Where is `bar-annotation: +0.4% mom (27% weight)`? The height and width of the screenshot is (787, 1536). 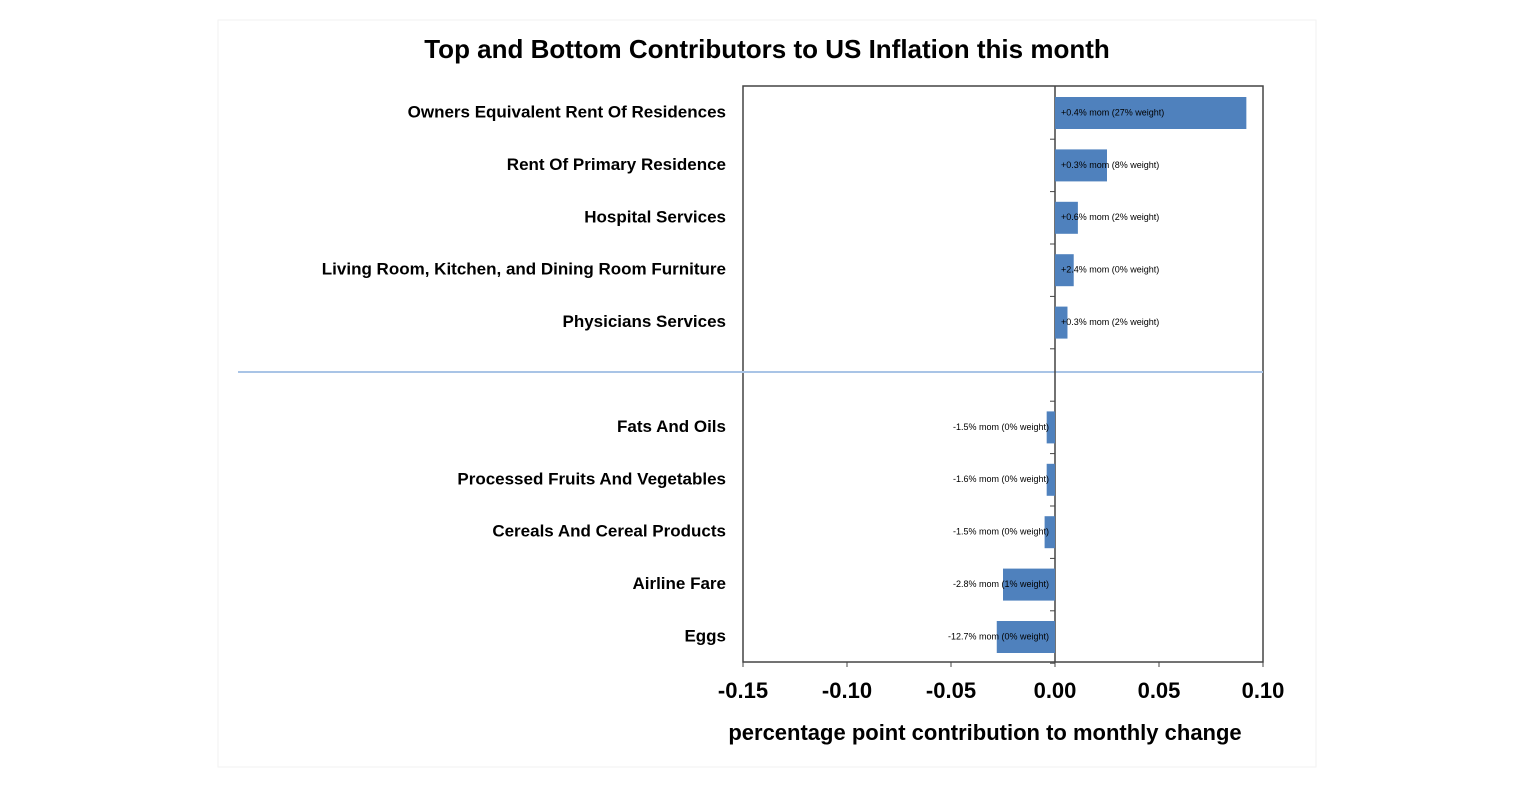
bar-annotation: +0.4% mom (27% weight) is located at coordinates (1112, 112).